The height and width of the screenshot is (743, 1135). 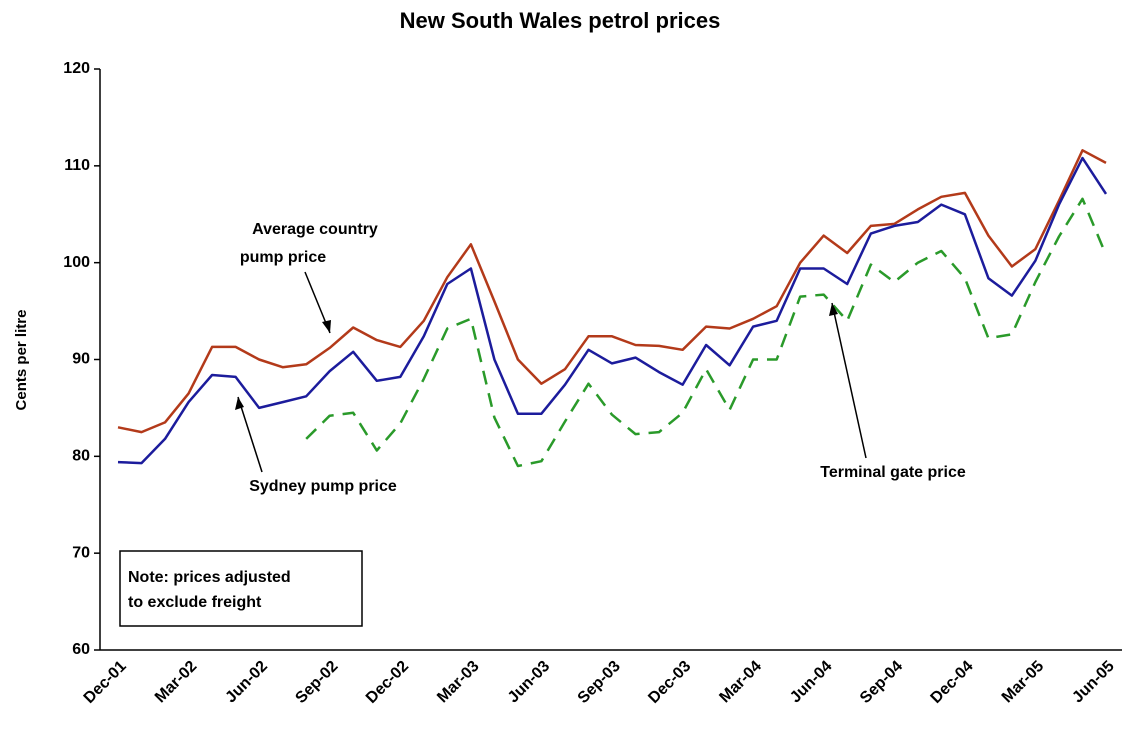 I want to click on x-tick-label: Sep-03, so click(x=599, y=682).